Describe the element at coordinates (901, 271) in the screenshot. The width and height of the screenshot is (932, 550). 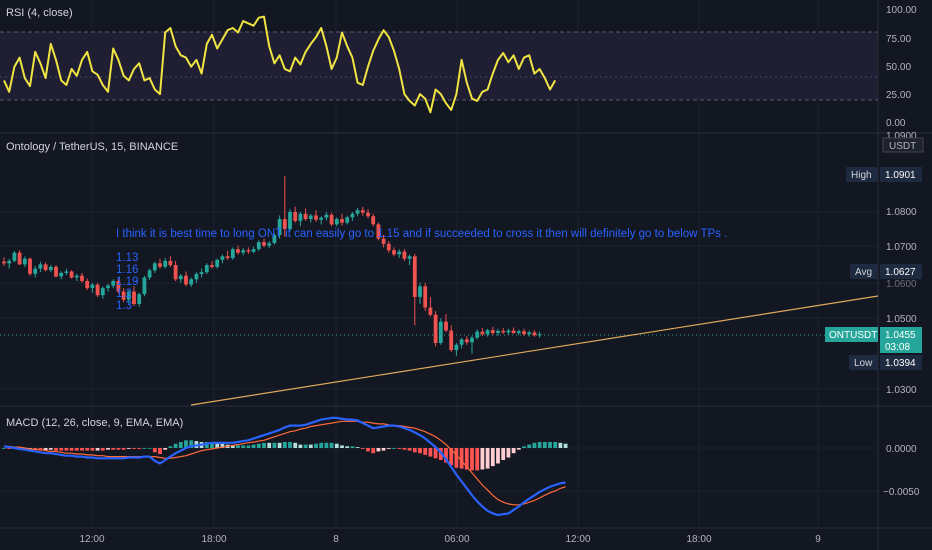
I see `avg-value-box` at that location.